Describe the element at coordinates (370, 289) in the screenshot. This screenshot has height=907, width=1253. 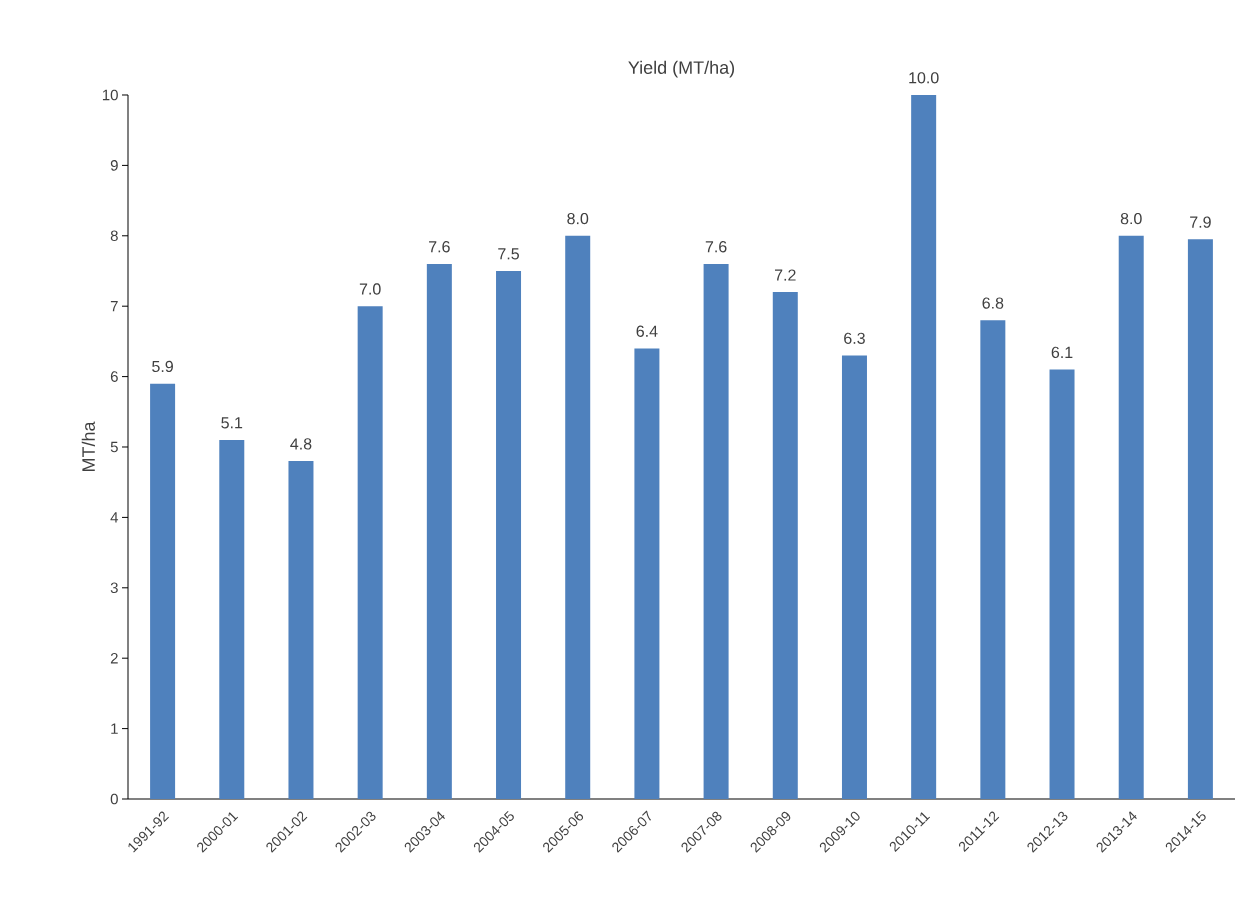
I see `data-label: 7.0` at that location.